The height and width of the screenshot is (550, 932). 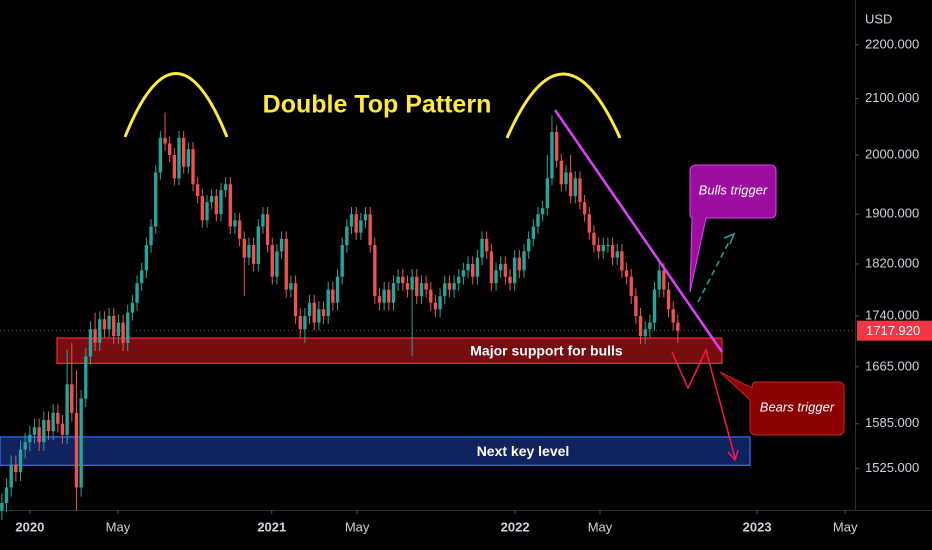 What do you see at coordinates (176, 105) in the screenshot?
I see `left-top-arc` at bounding box center [176, 105].